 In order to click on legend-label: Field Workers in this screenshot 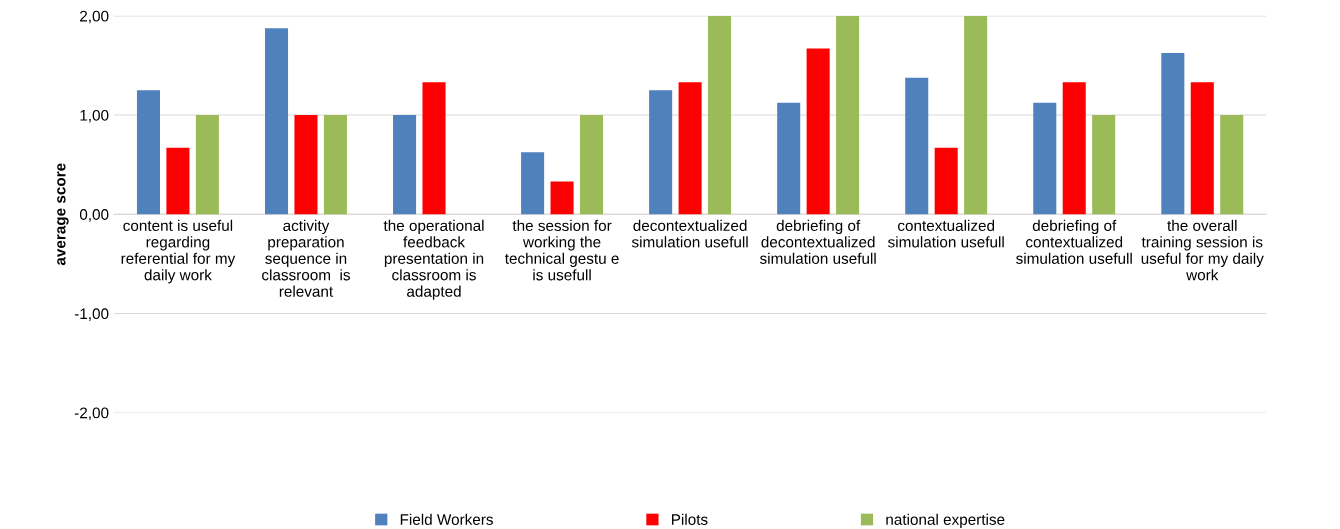, I will do `click(446, 519)`.